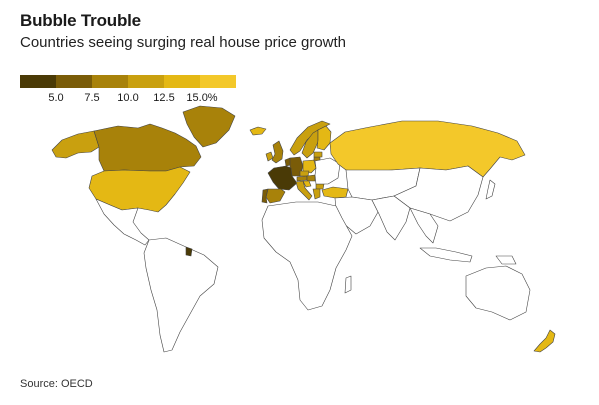 This screenshot has width=599, height=405. Describe the element at coordinates (202, 98) in the screenshot. I see `legend-tick-label: 15.0%` at that location.